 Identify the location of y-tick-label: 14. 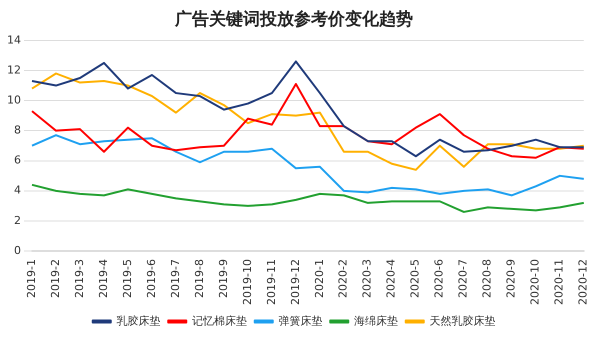
(13, 39).